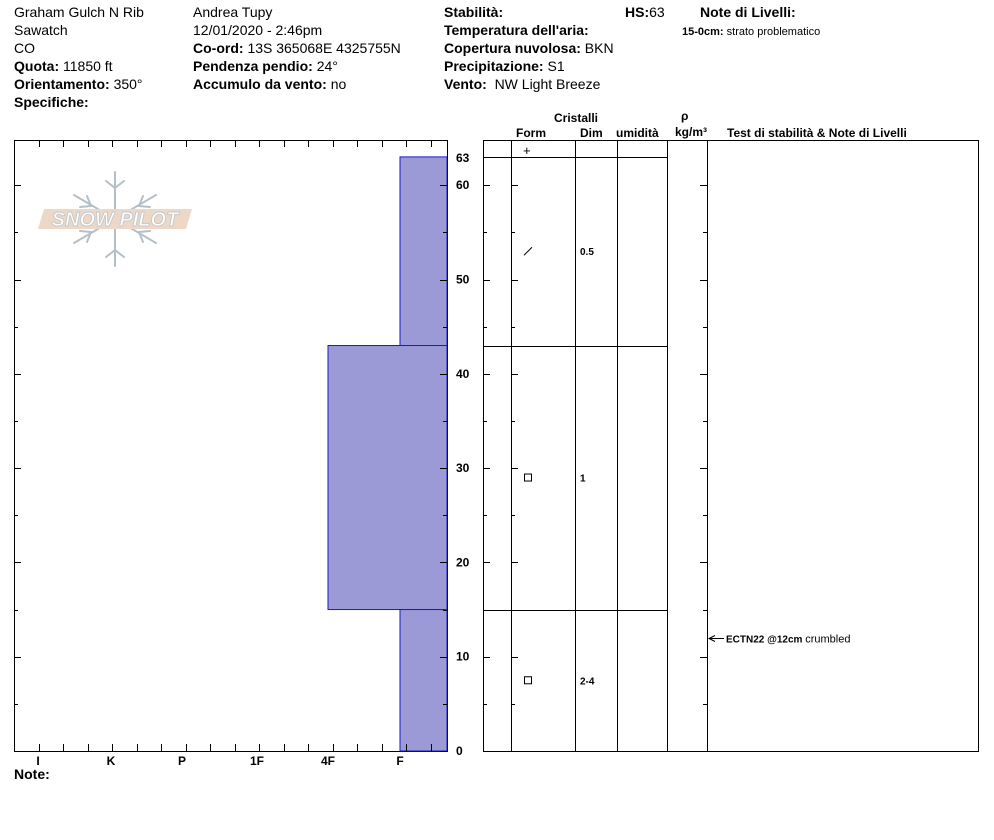  What do you see at coordinates (531, 133) in the screenshot?
I see `form-header: Form` at bounding box center [531, 133].